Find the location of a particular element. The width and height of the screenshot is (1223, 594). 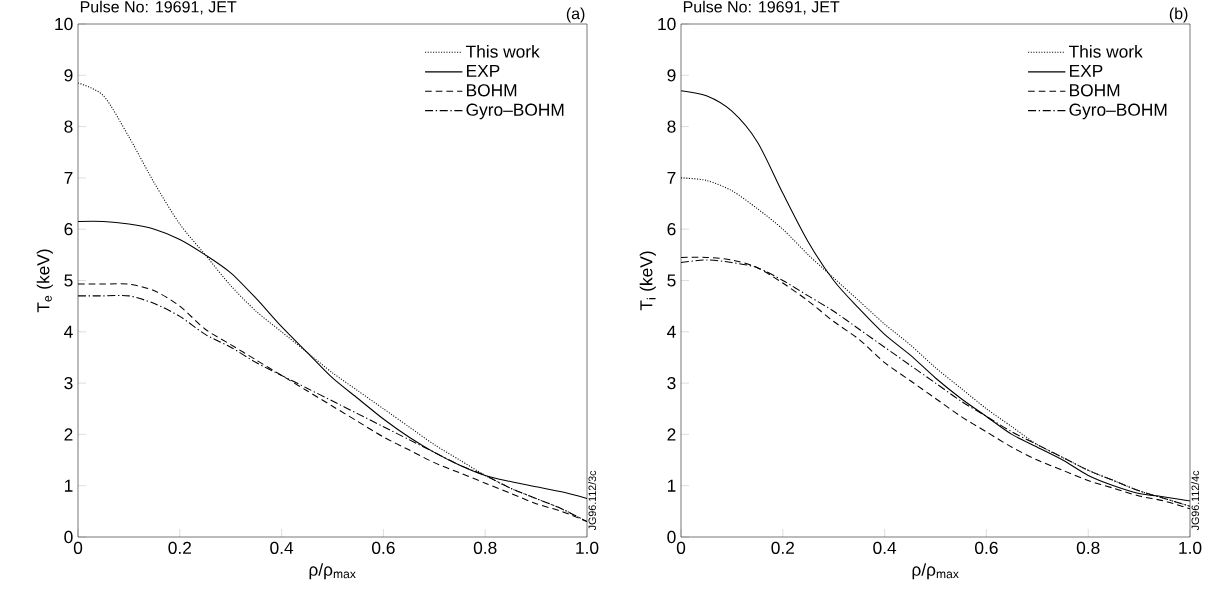

text: (a) is located at coordinates (575, 15).